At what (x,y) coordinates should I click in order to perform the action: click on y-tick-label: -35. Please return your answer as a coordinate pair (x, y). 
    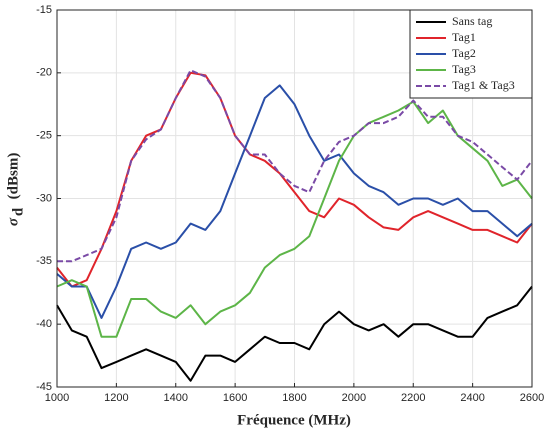
    Looking at the image, I should click on (44, 261).